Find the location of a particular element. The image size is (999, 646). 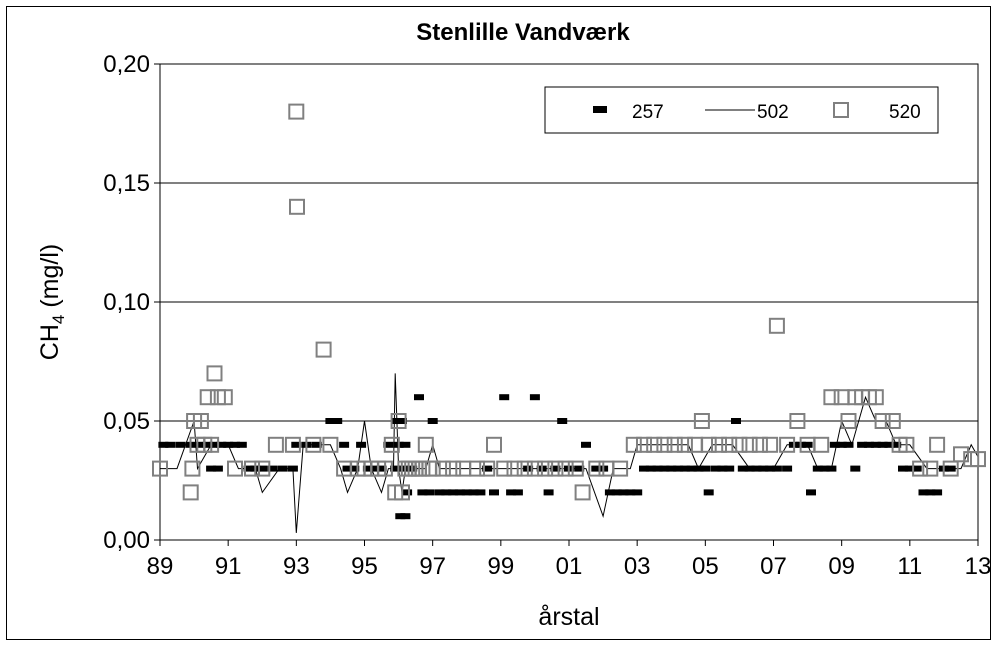

legend-label-257: 257 is located at coordinates (648, 112).